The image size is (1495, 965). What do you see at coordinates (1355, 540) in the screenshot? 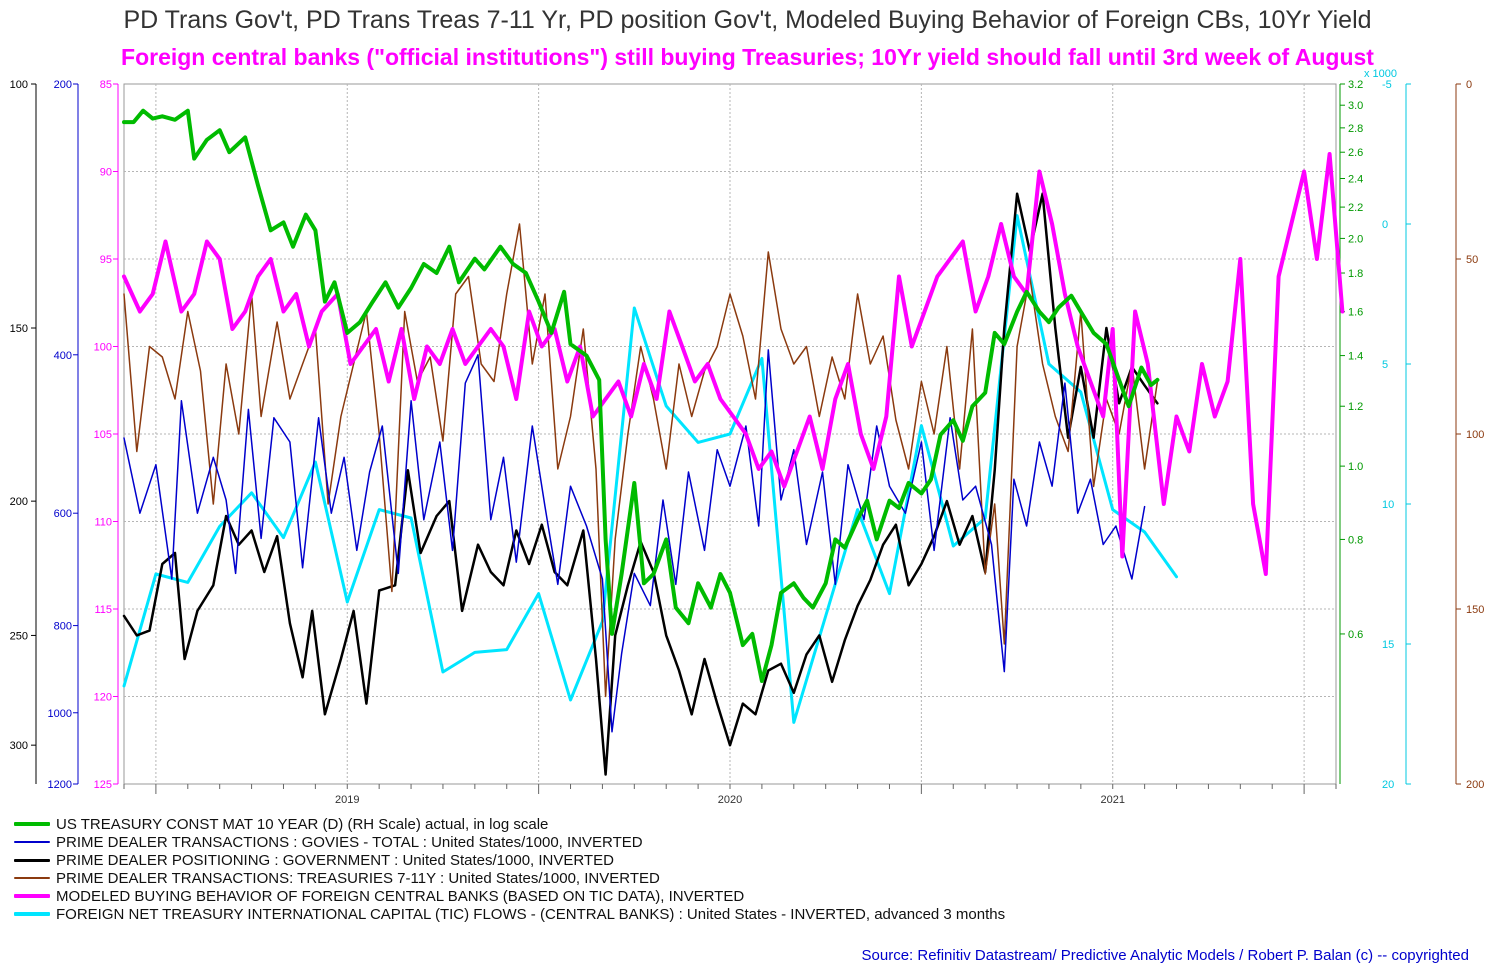
I see `green-axis-tick-label: 0.8` at bounding box center [1355, 540].